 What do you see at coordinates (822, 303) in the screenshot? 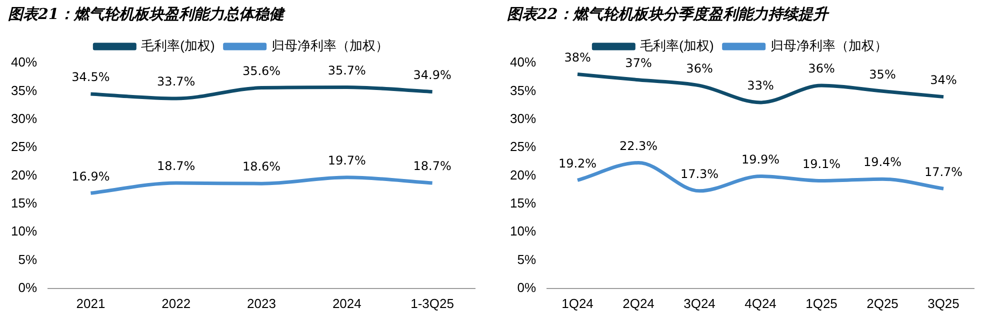
I see `x-tick-label: 1Q25` at bounding box center [822, 303].